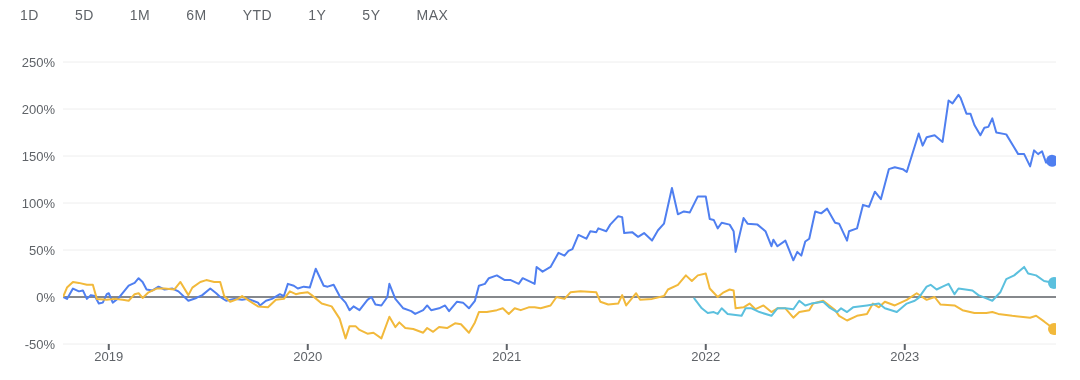 The height and width of the screenshot is (380, 1080). What do you see at coordinates (46, 297) in the screenshot?
I see `y-tick-label: 0%` at bounding box center [46, 297].